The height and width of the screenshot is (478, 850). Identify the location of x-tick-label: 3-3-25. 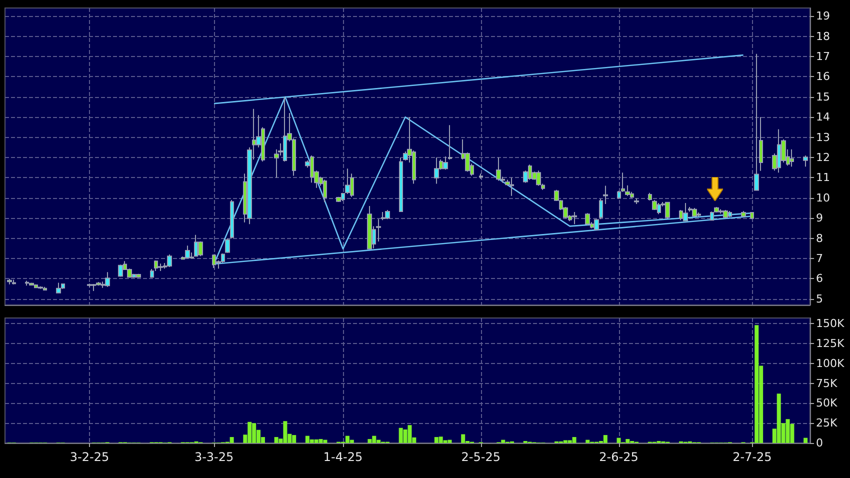
(214, 457).